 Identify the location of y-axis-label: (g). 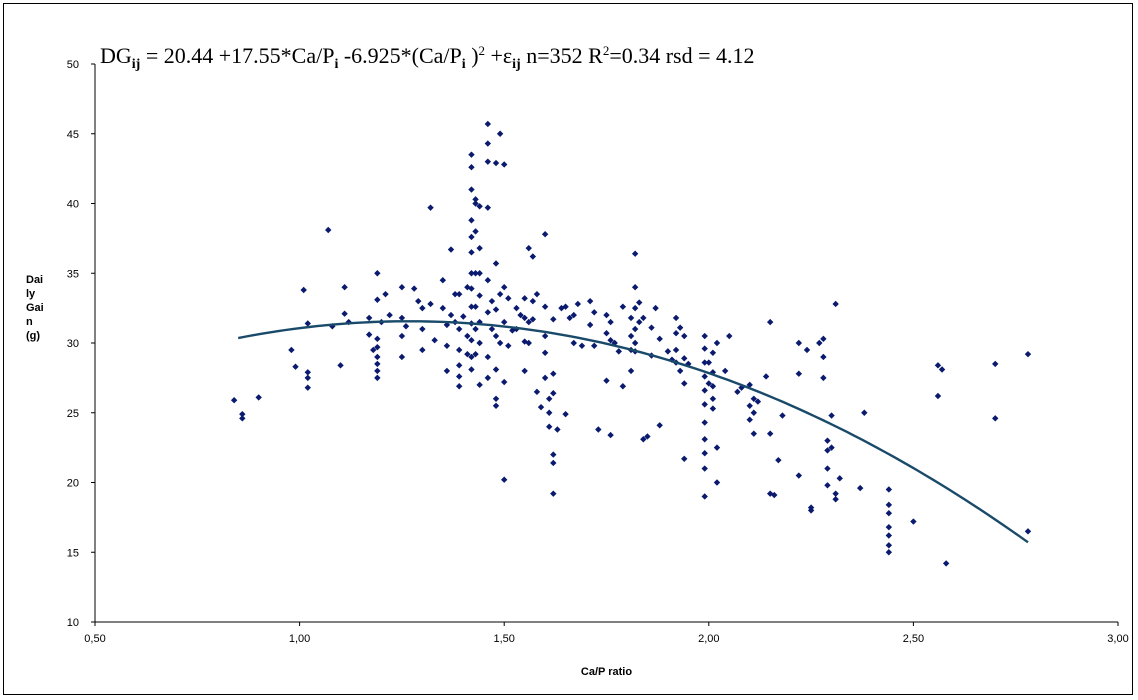
(33, 336).